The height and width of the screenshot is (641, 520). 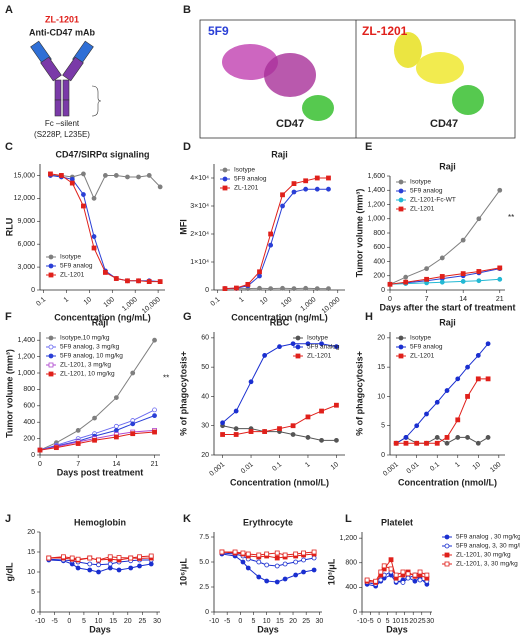 What do you see at coordinates (84, 621) in the screenshot?
I see `x-tick-label: 5` at bounding box center [84, 621].